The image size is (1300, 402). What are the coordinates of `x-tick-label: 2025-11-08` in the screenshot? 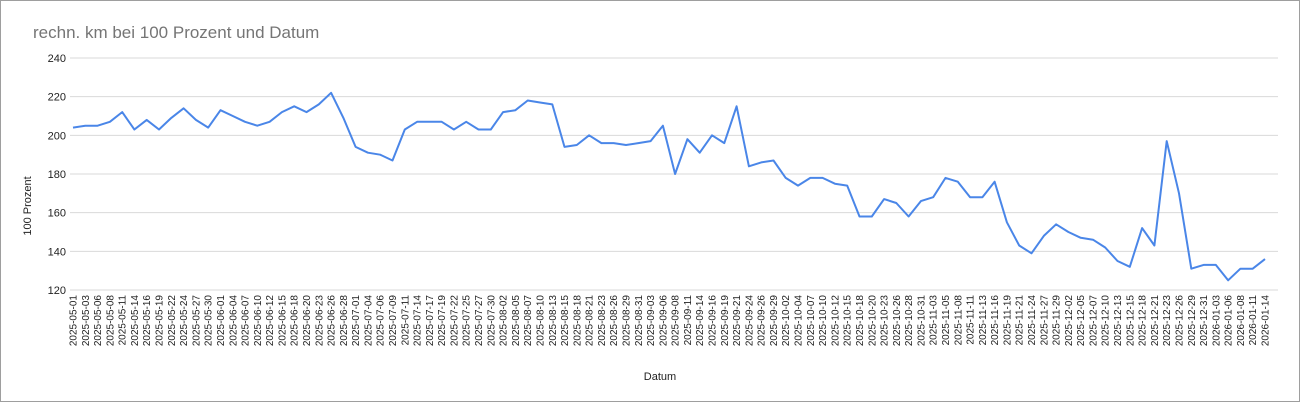 It's located at (958, 320).